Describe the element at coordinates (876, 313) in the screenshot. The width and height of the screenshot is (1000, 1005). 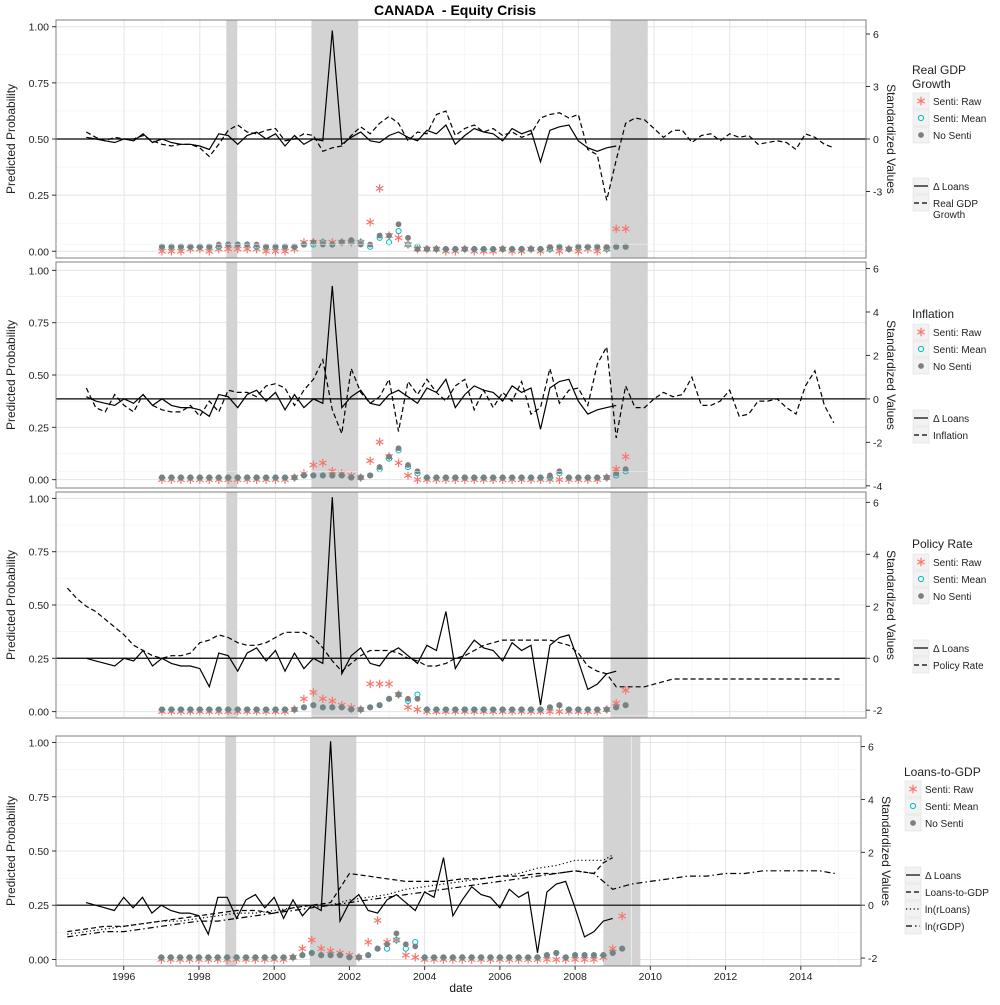
I see `y-right-tick-label: 4` at that location.